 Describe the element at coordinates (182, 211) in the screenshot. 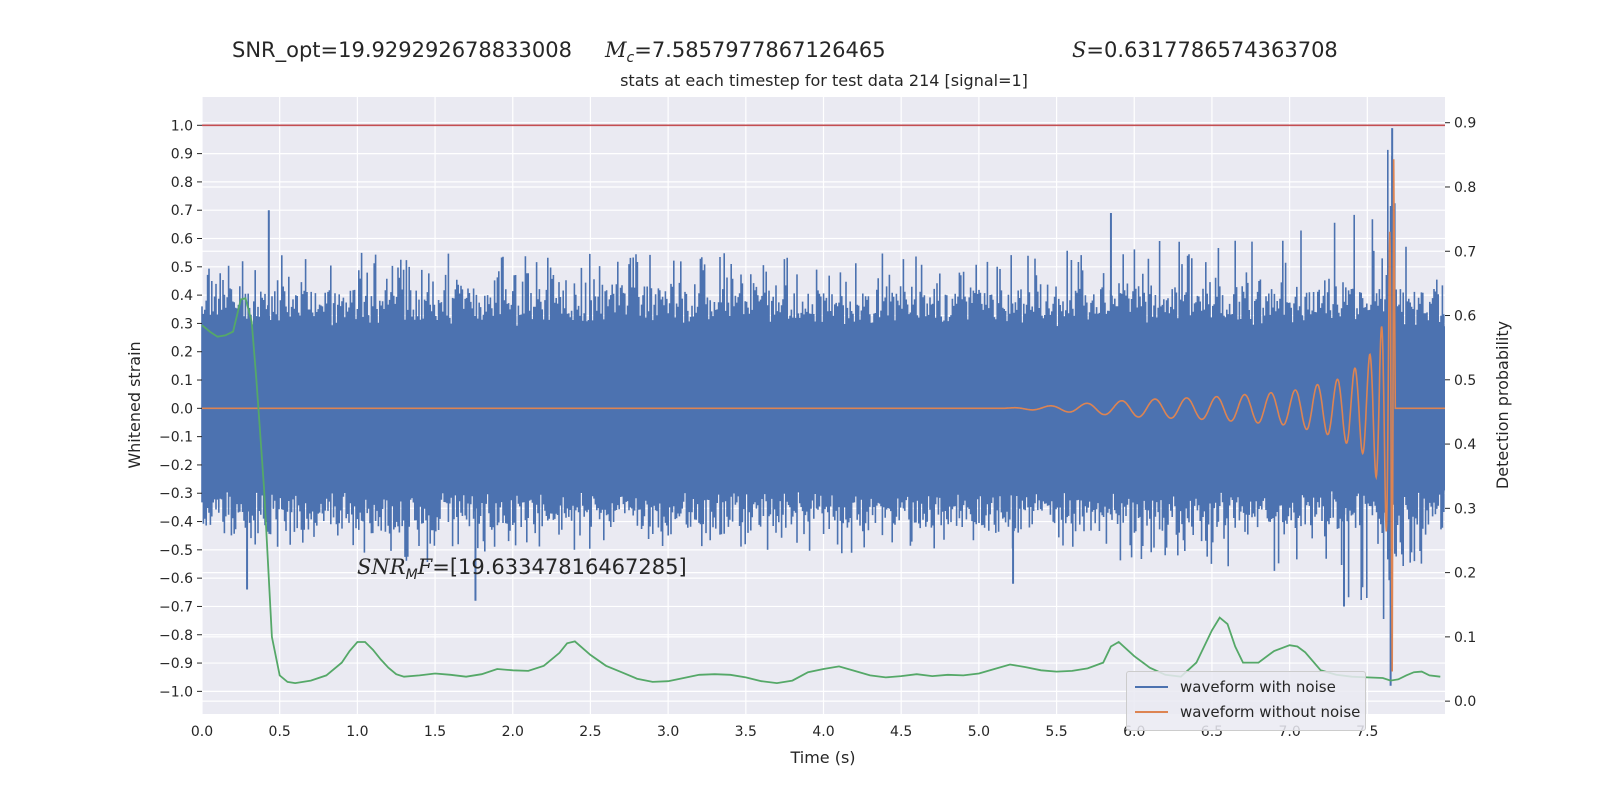

I see `y-tick-label-3: 0.7` at that location.